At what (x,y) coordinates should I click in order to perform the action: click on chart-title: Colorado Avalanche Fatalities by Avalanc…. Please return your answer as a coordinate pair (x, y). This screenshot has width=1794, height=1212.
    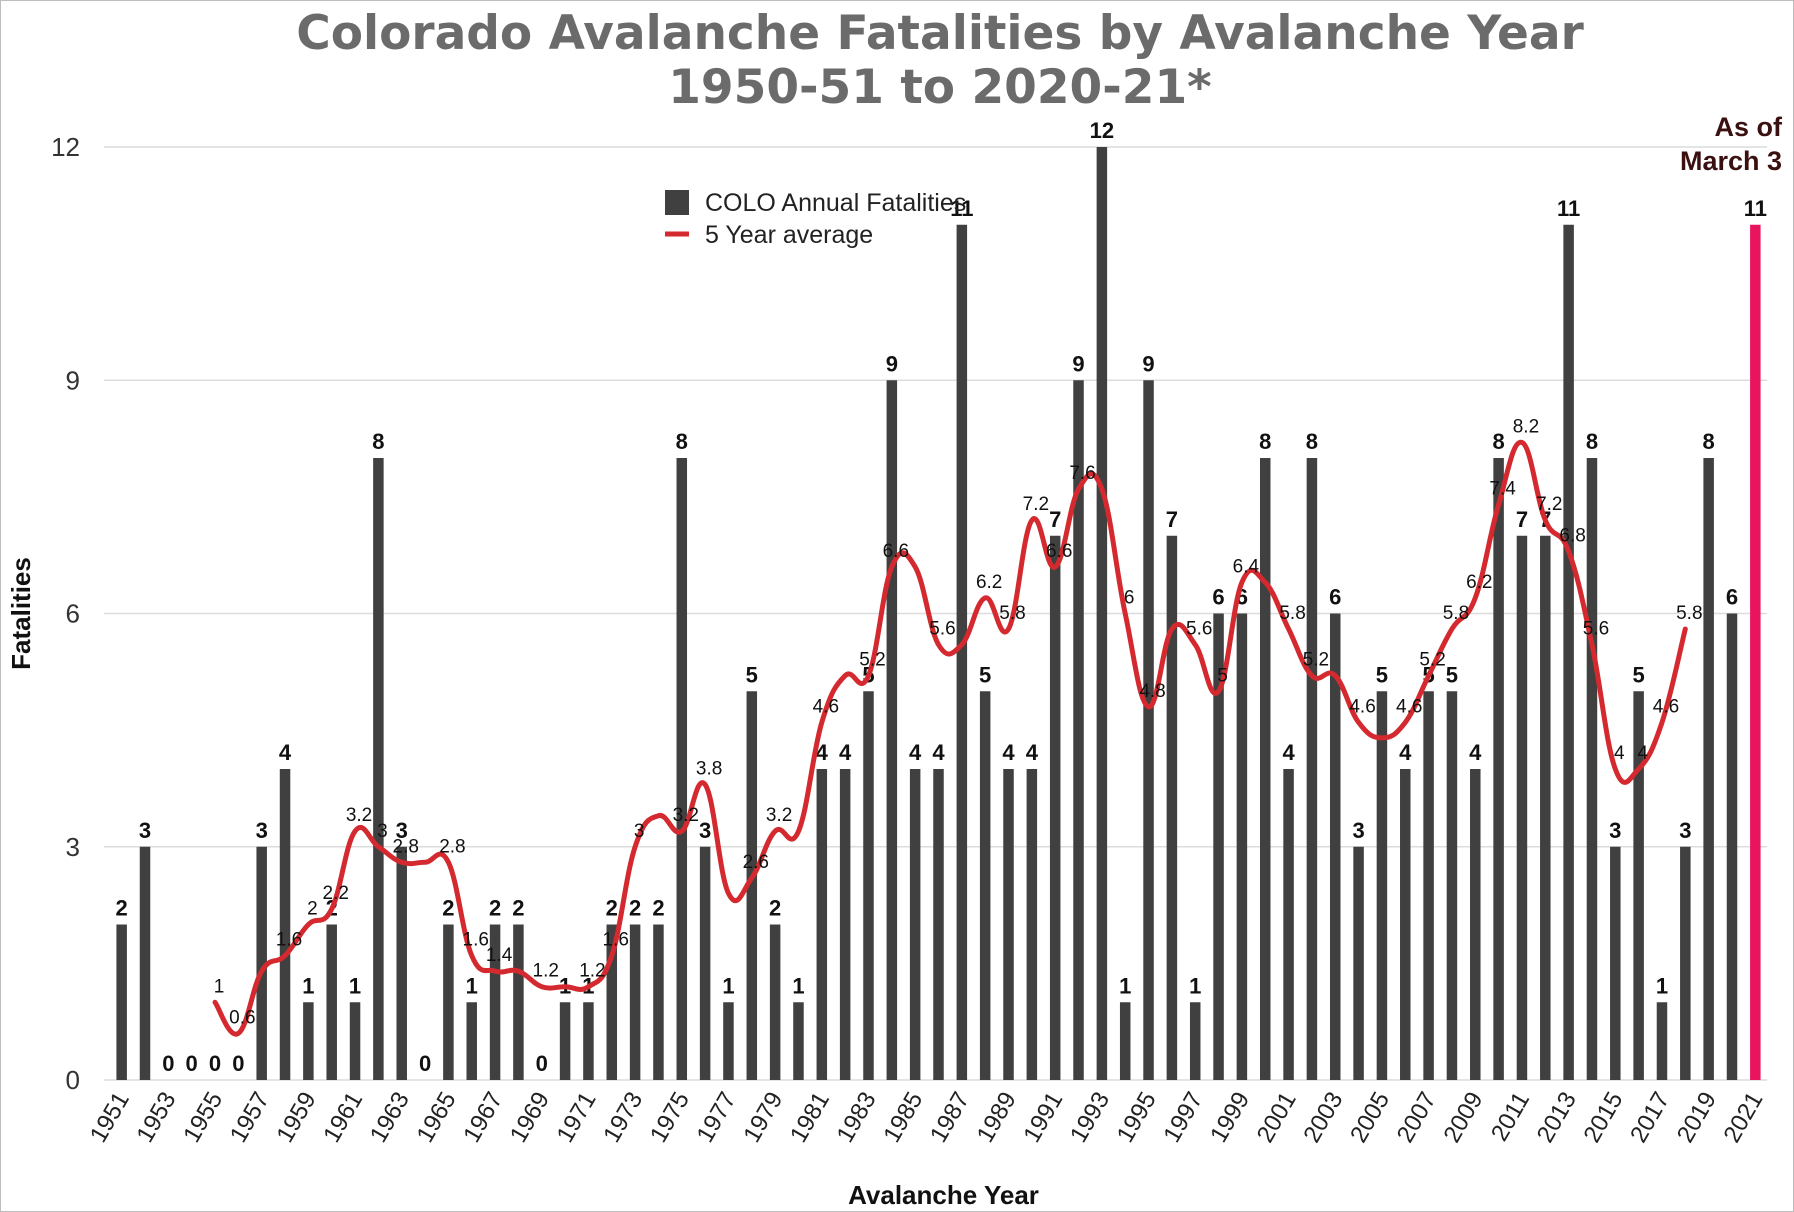
    Looking at the image, I should click on (940, 33).